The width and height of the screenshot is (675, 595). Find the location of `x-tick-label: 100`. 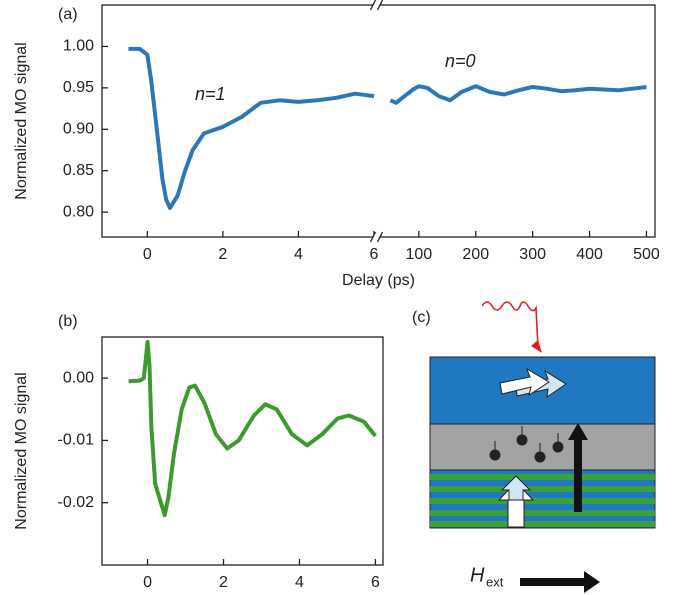

x-tick-label: 100 is located at coordinates (418, 254).